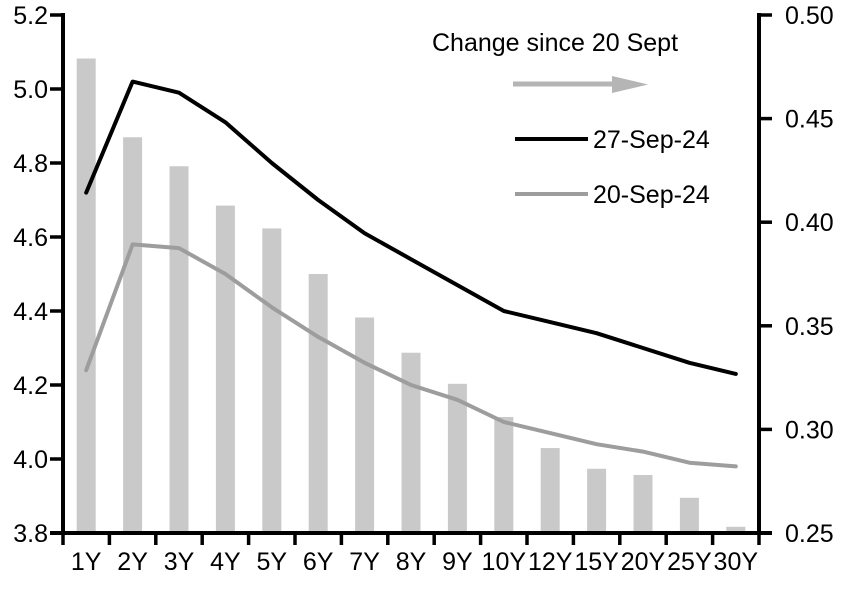 The width and height of the screenshot is (852, 594). Describe the element at coordinates (411, 442) in the screenshot. I see `bar-8Y` at that location.